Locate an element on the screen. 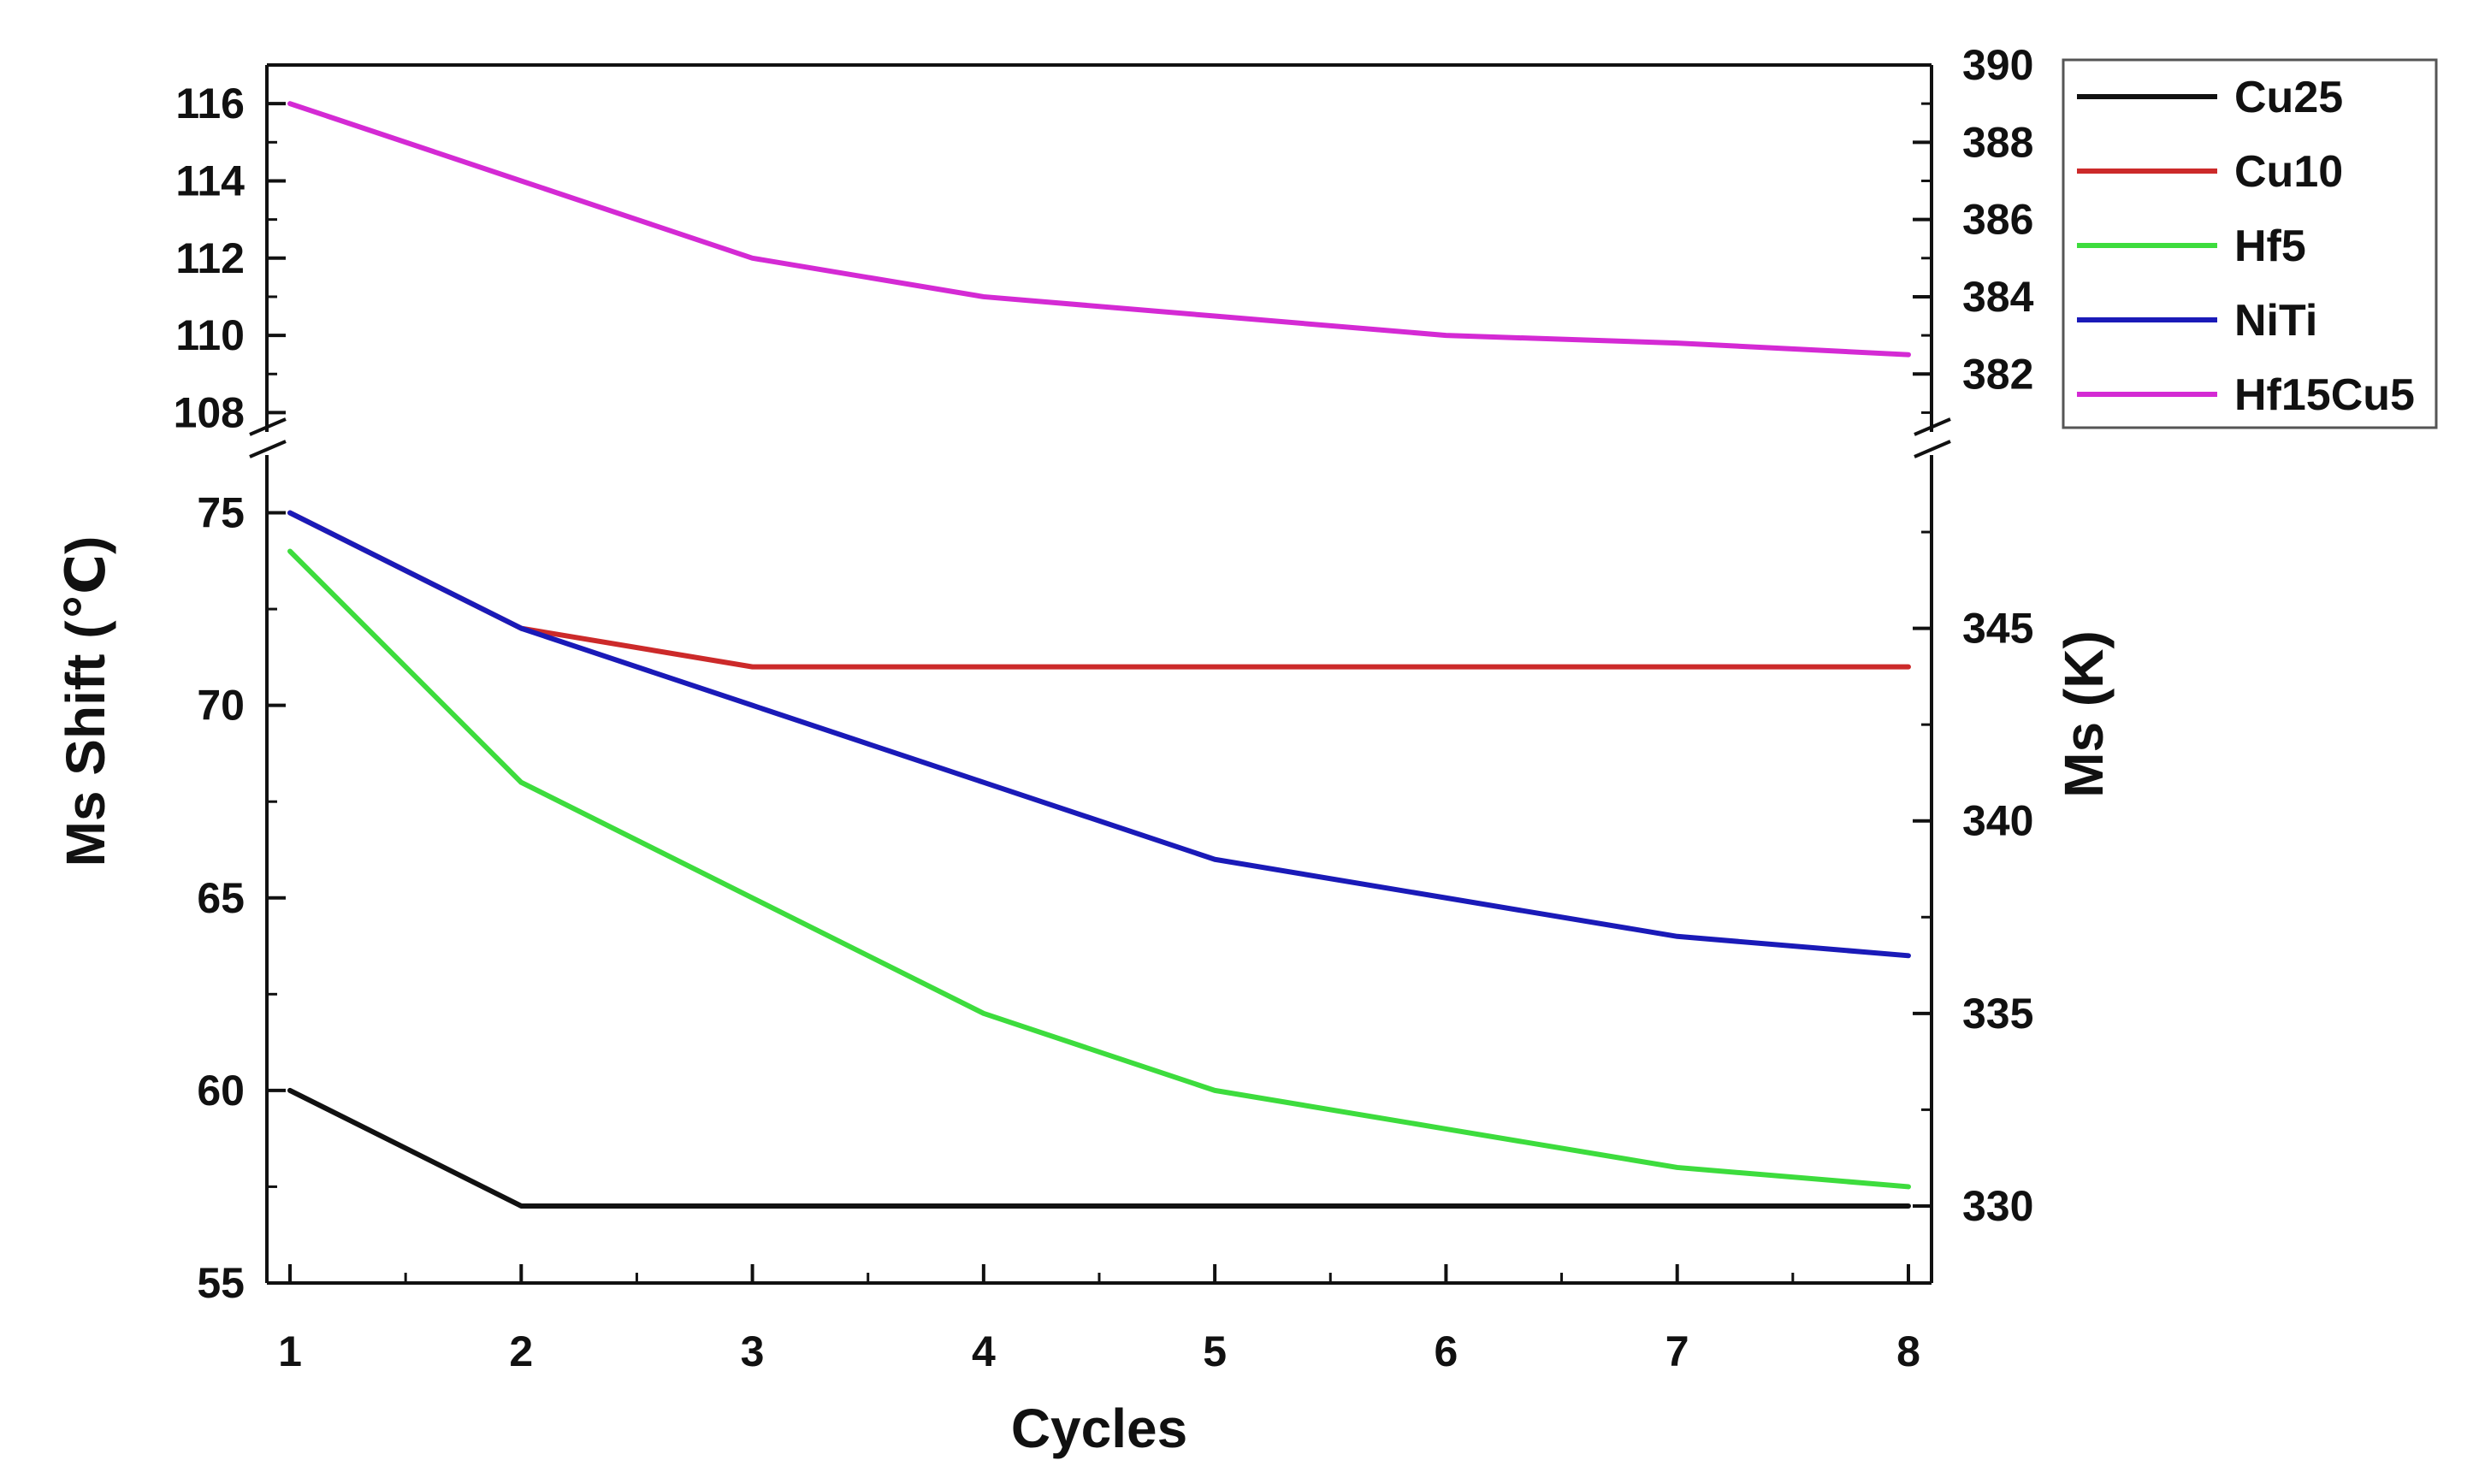 This screenshot has height=1484, width=2473. left-y-tick-label: 114 is located at coordinates (210, 180).